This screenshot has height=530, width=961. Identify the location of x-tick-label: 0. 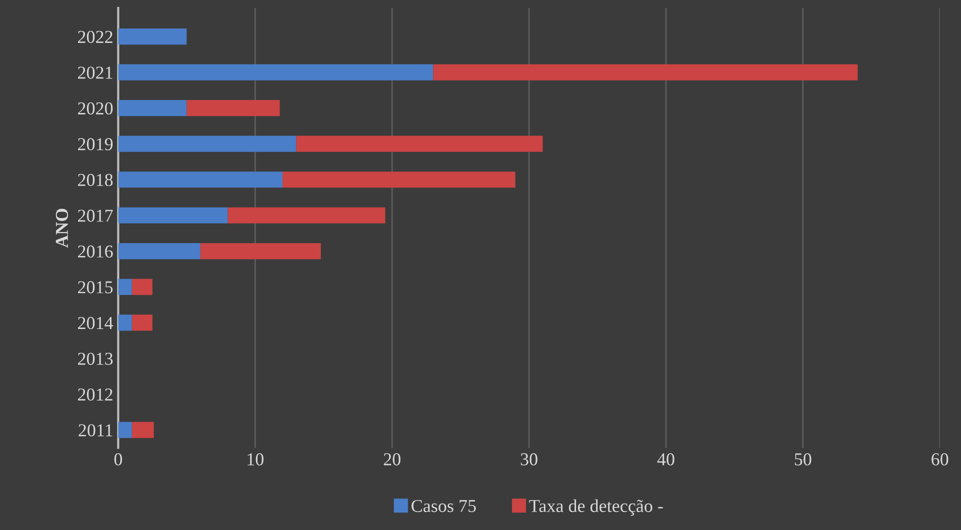
(118, 459).